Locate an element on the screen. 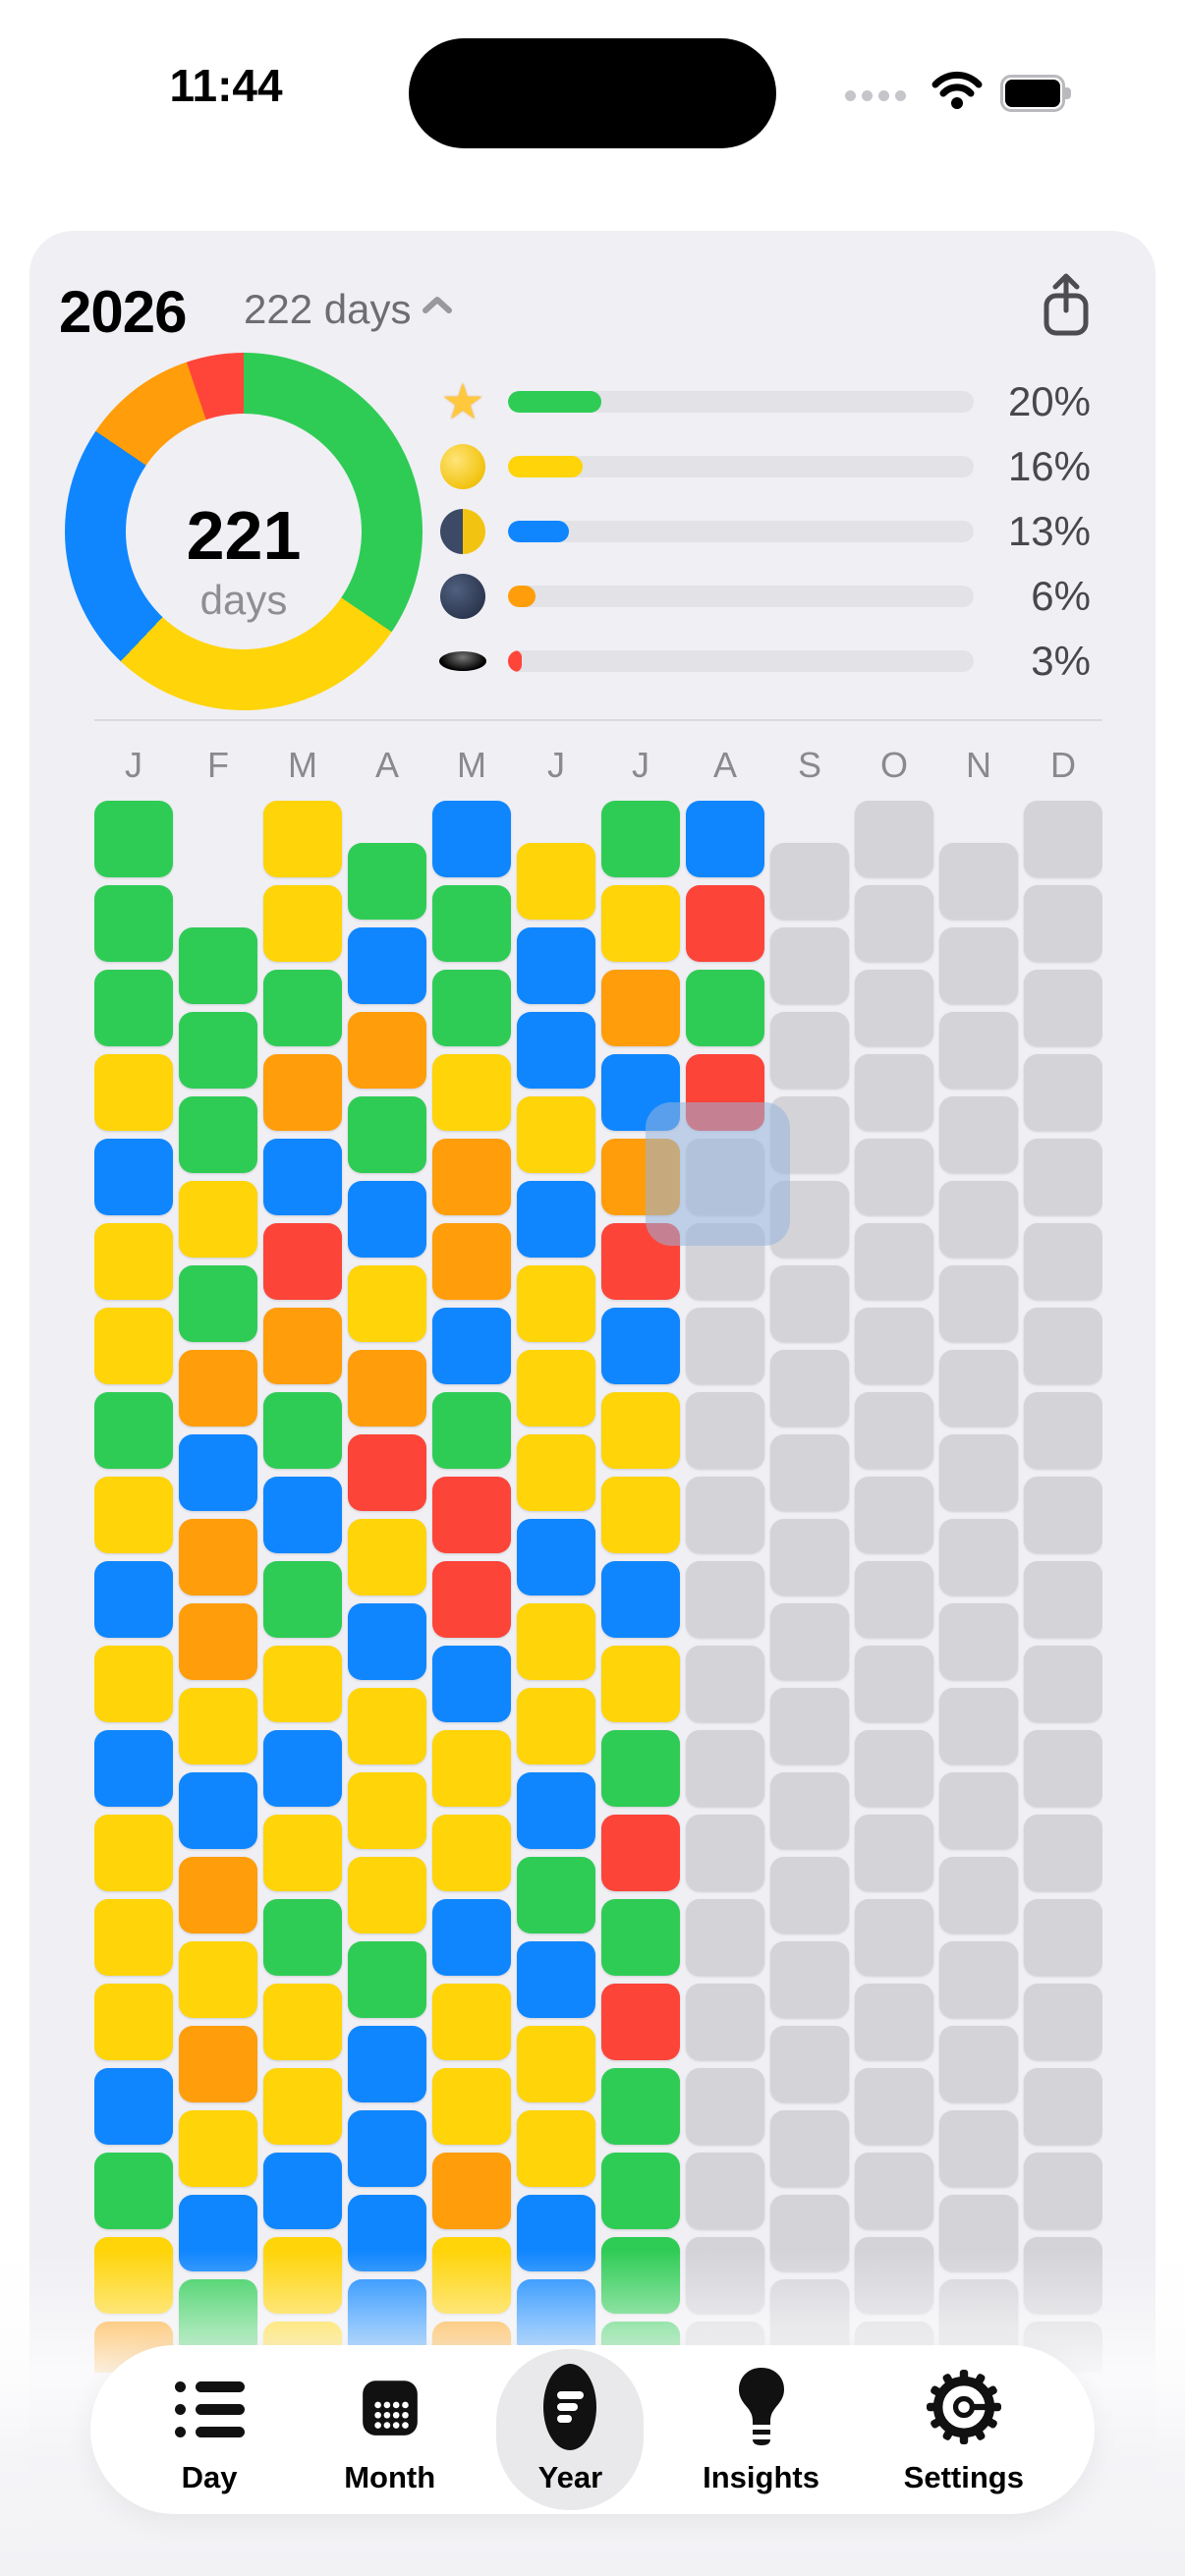 The width and height of the screenshot is (1185, 2576). chevron-up-icon is located at coordinates (438, 305).